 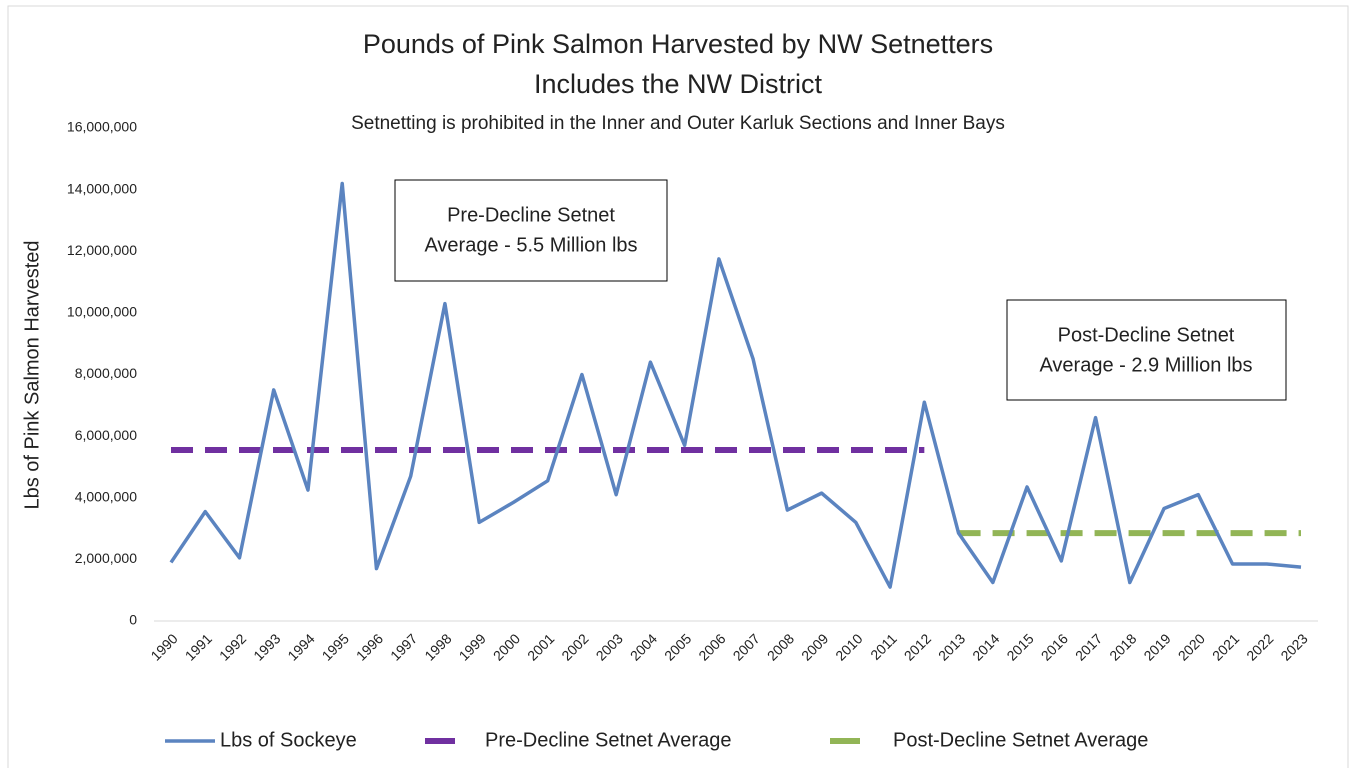 What do you see at coordinates (1054, 646) in the screenshot?
I see `x-tick-label: 2016` at bounding box center [1054, 646].